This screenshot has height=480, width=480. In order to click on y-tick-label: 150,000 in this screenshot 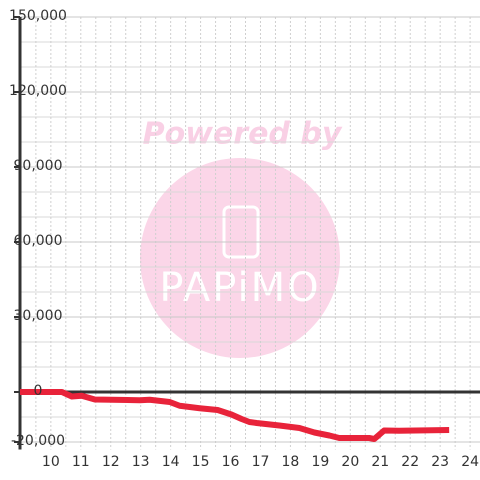, I will do `click(38, 16)`.